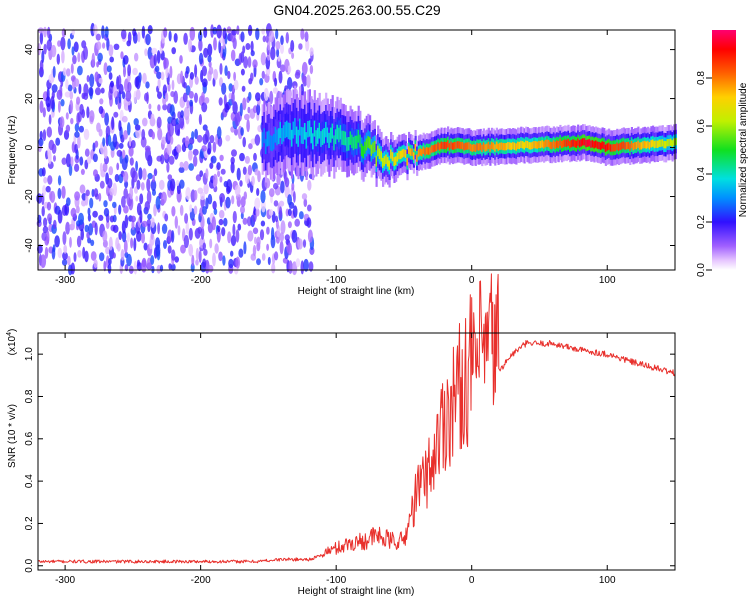 This screenshot has height=600, width=750. What do you see at coordinates (607, 580) in the screenshot?
I see `x-tick-label: 100` at bounding box center [607, 580].